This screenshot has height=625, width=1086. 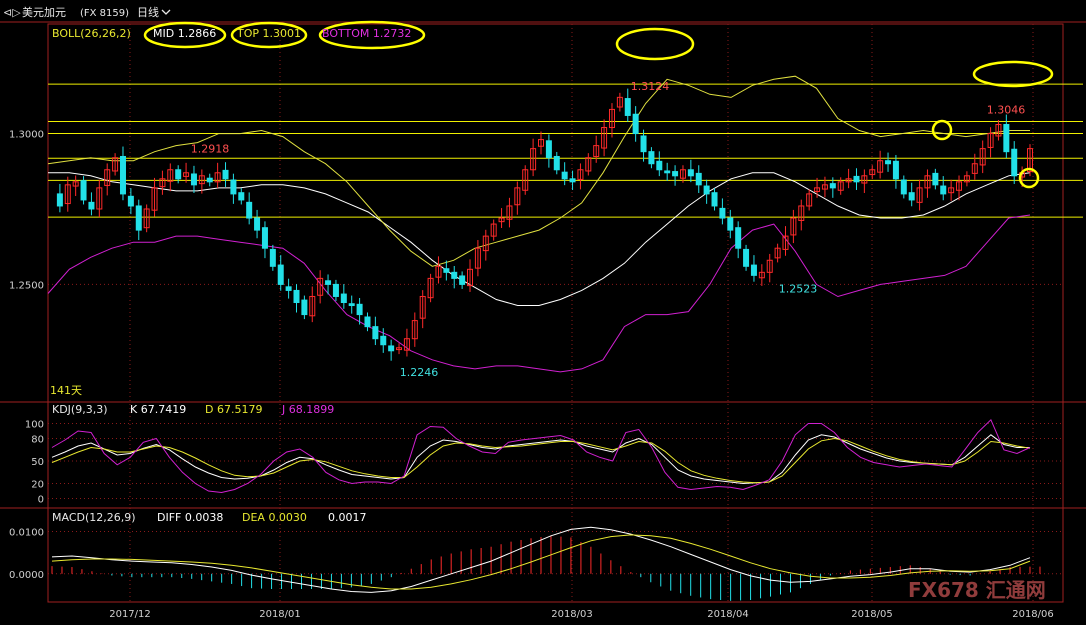 I want to click on period-selector: 日线, so click(x=148, y=12).